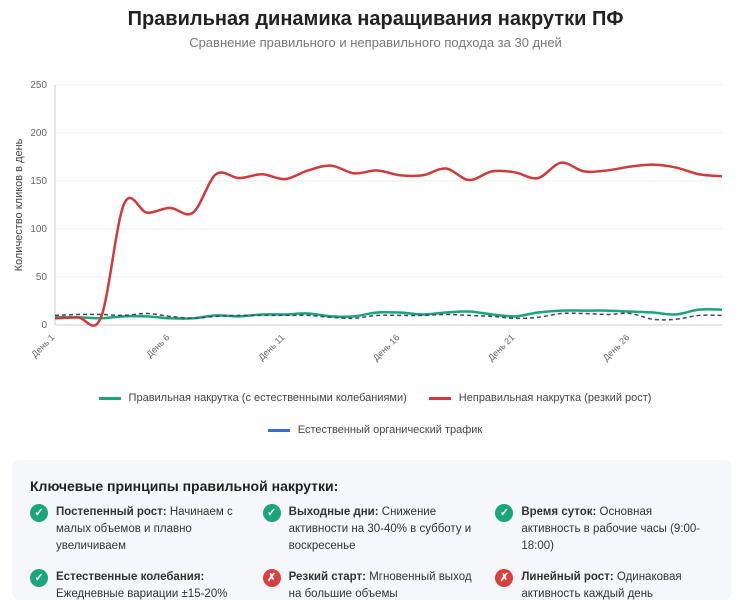 This screenshot has width=751, height=603. Describe the element at coordinates (271, 347) in the screenshot. I see `x-tick-label: День 11` at that location.